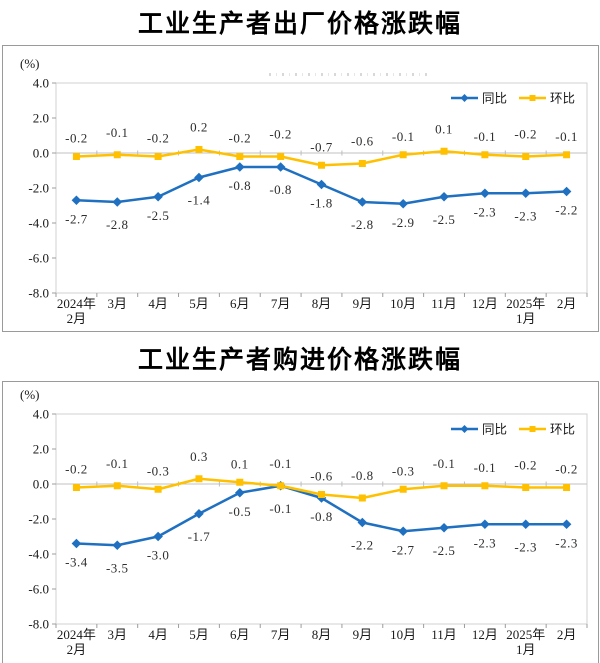 The height and width of the screenshot is (663, 600). What do you see at coordinates (38, 624) in the screenshot?
I see `y-tick-label: -8.0` at bounding box center [38, 624].